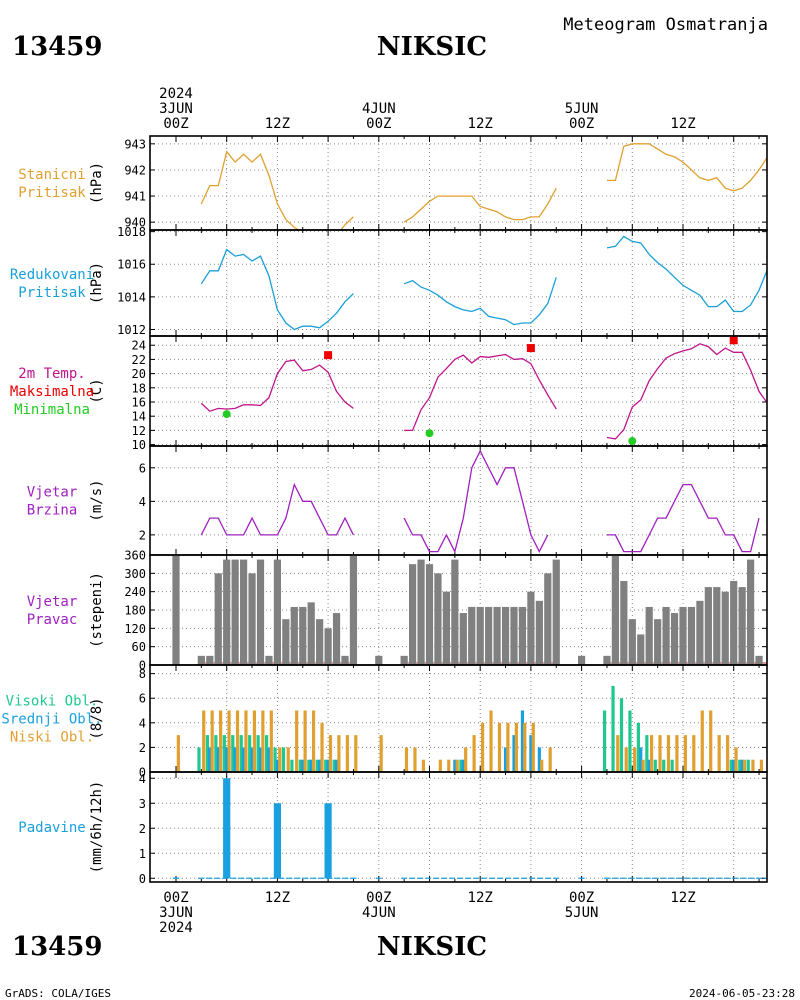 Image resolution: width=800 pixels, height=1000 pixels. What do you see at coordinates (51, 720) in the screenshot?
I see `panel-label: Srednji Obl.` at bounding box center [51, 720].